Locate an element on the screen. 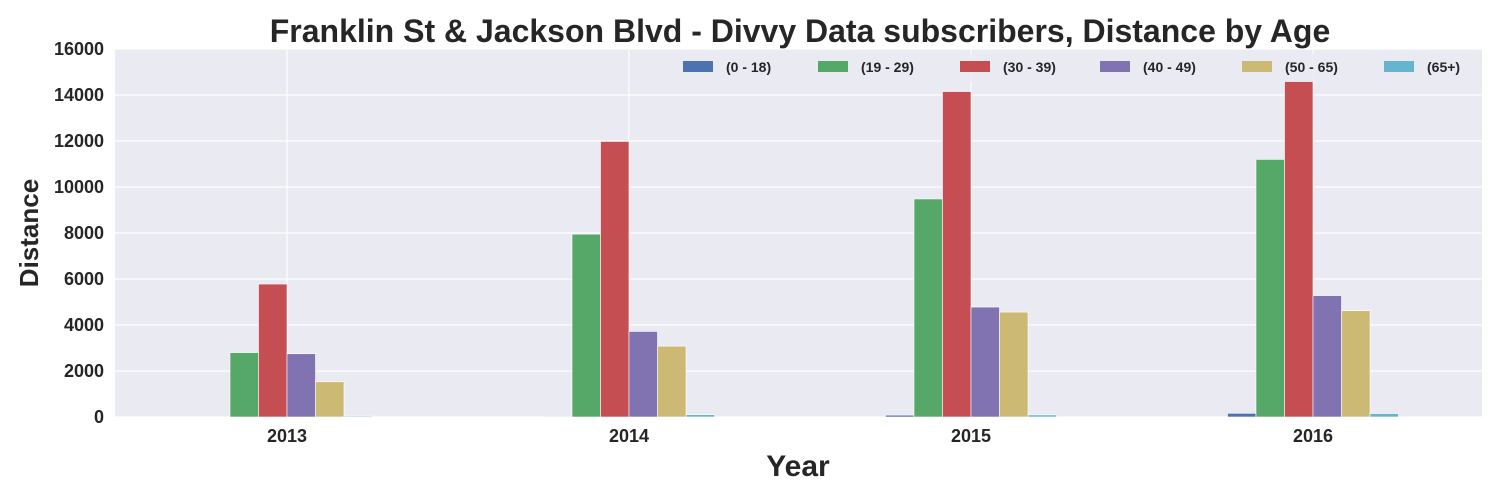 This screenshot has height=500, width=1500. legend-label: (0 - 18) is located at coordinates (748, 67).